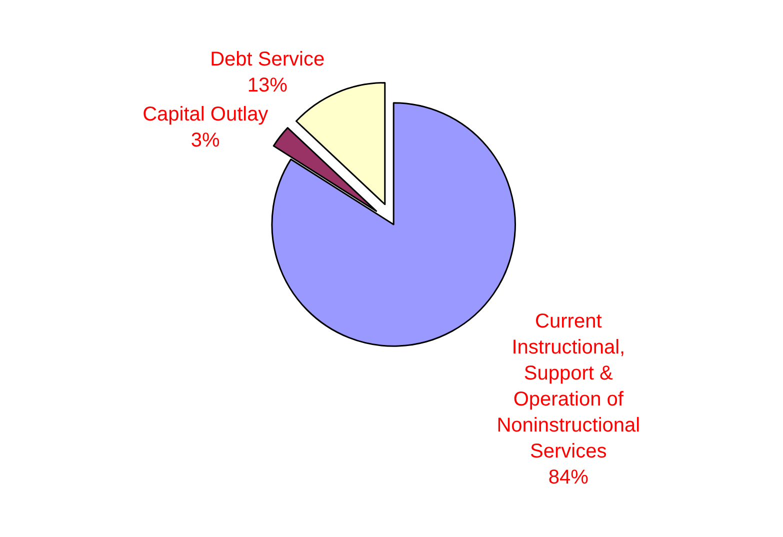 The image size is (783, 537). I want to click on data-label: 84%, so click(568, 477).